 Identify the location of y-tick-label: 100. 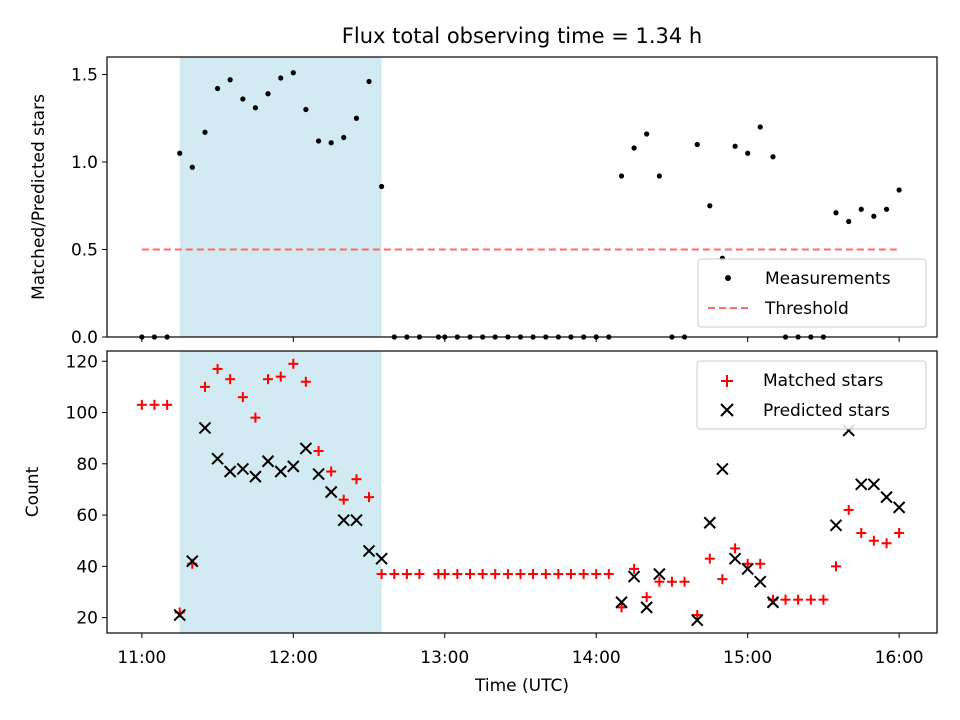
(82, 414).